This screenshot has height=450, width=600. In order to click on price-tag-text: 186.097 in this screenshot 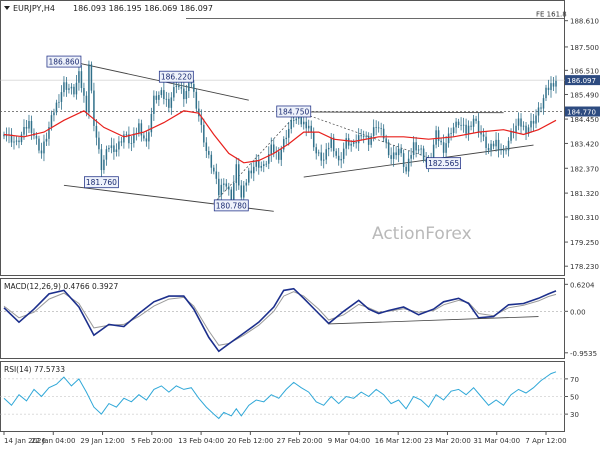, I will do `click(581, 81)`.